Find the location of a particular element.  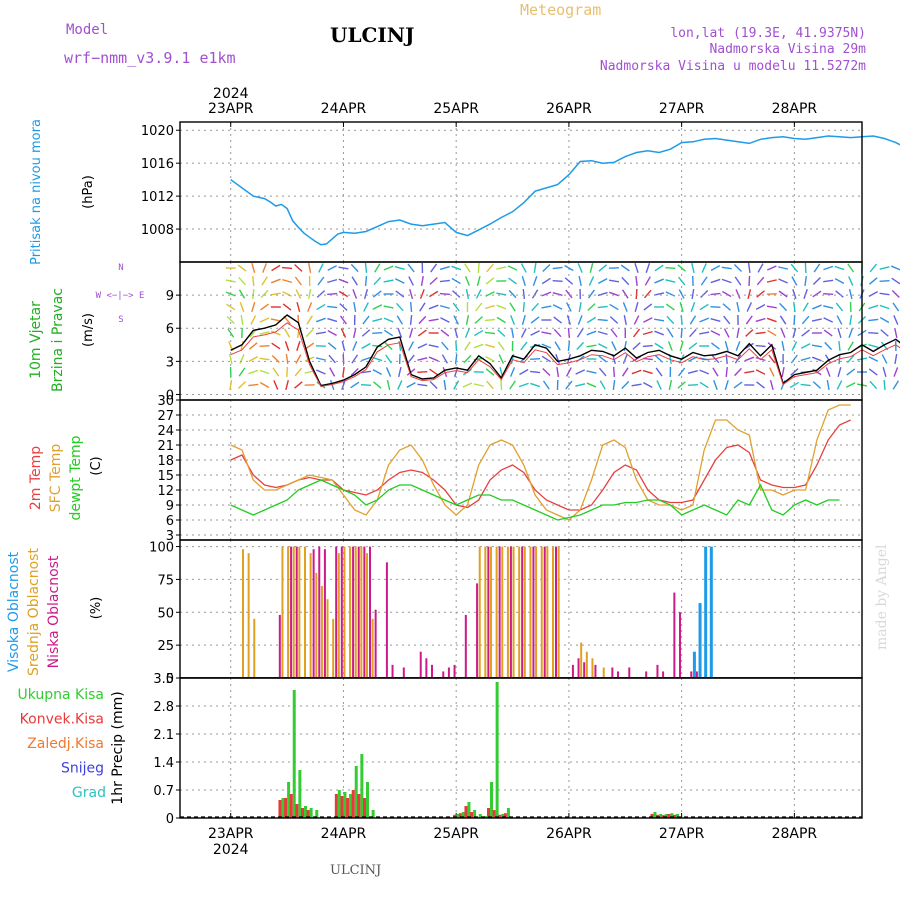

bottom-date-label: 27APR is located at coordinates (682, 834).